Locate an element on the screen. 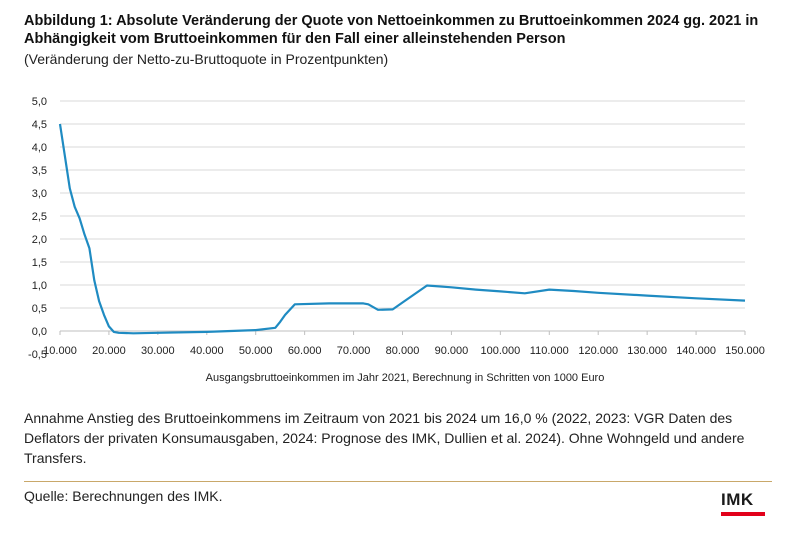 This screenshot has height=557, width=800. y-tick-label: 2,5 is located at coordinates (39, 217).